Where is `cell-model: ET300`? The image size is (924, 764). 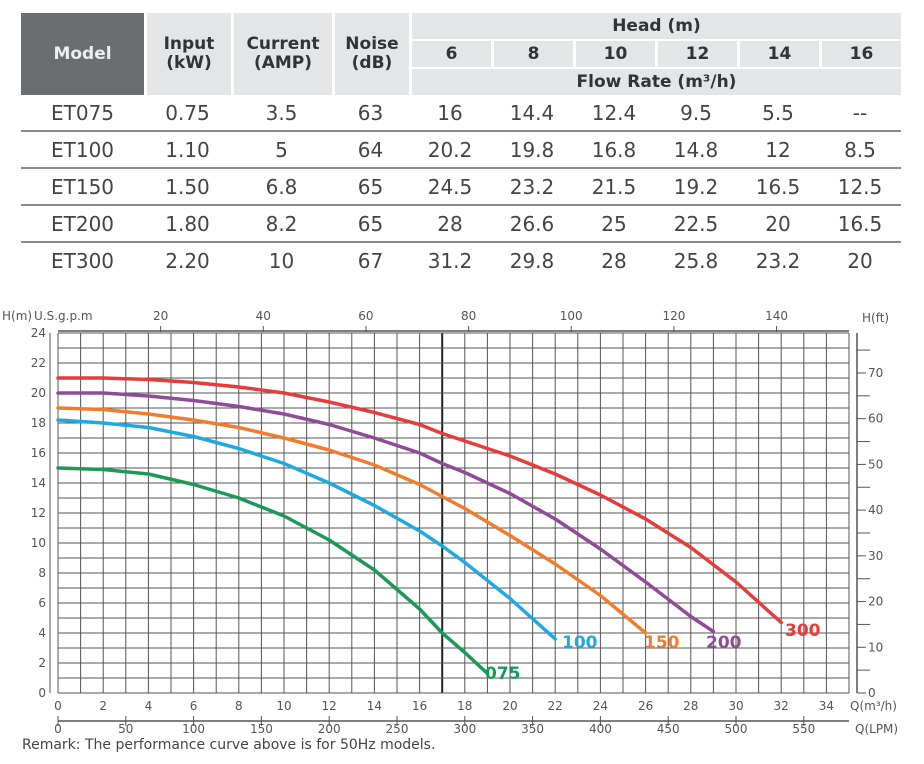
cell-model: ET300 is located at coordinates (82, 260).